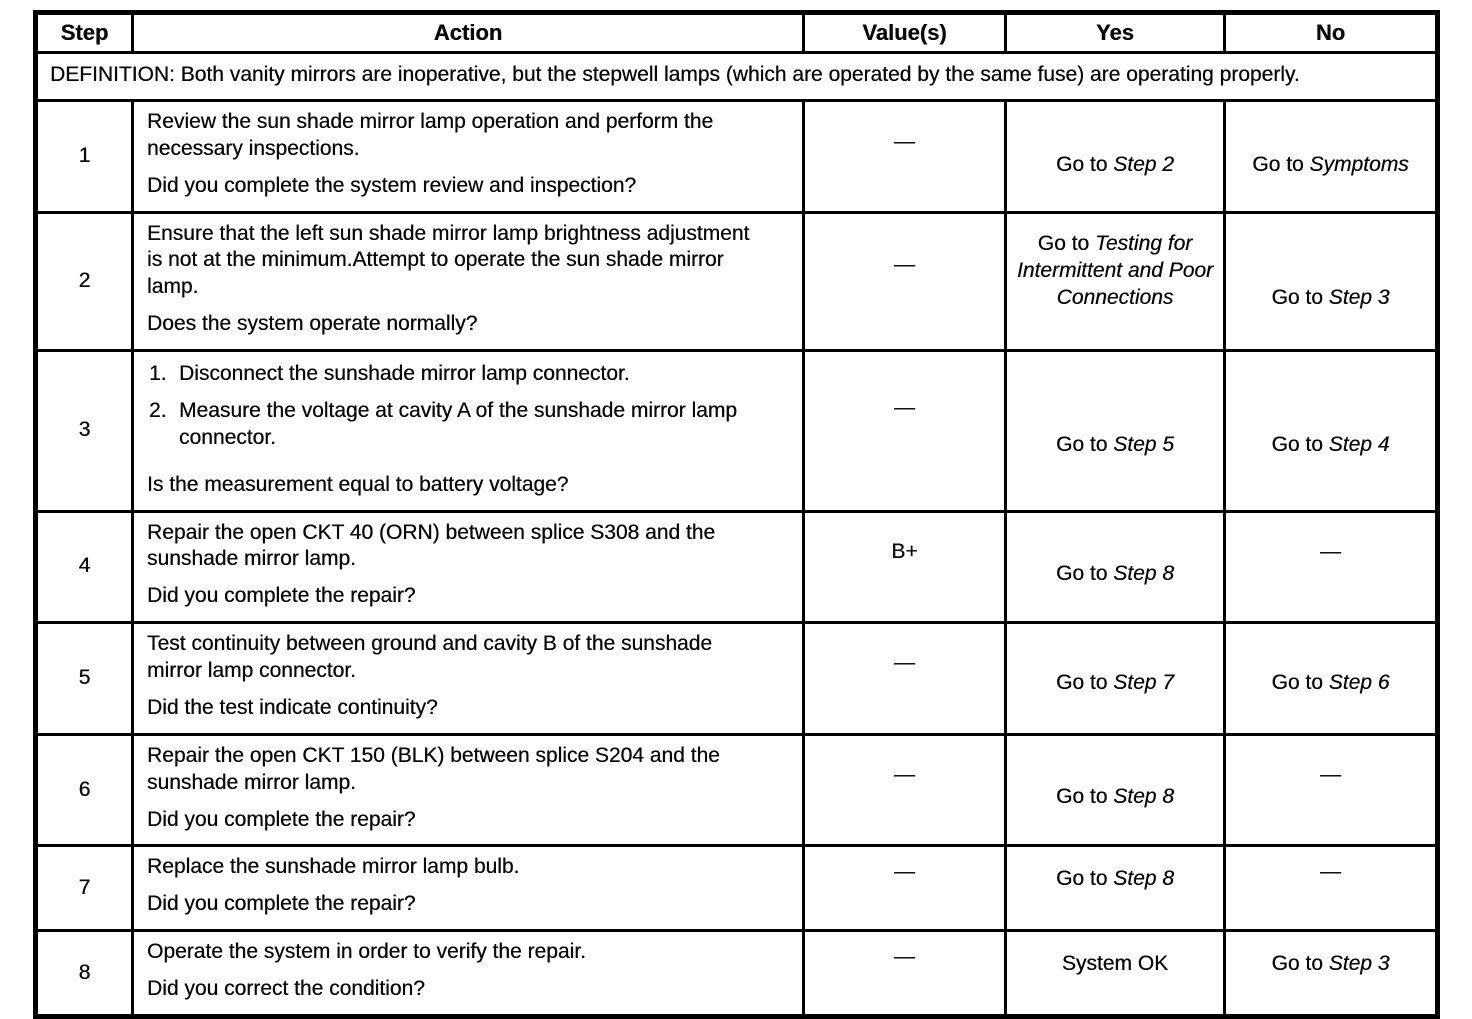 This screenshot has width=1472, height=1019. What do you see at coordinates (904, 567) in the screenshot?
I see `value-cell: B+` at bounding box center [904, 567].